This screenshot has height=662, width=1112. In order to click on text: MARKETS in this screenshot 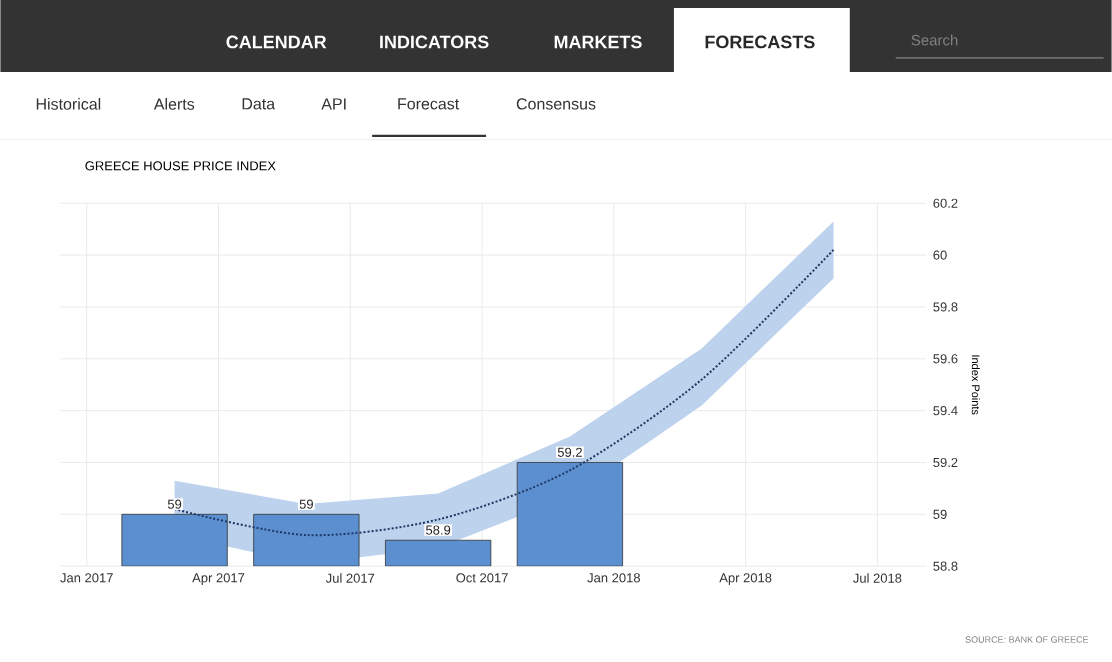, I will do `click(598, 42)`.